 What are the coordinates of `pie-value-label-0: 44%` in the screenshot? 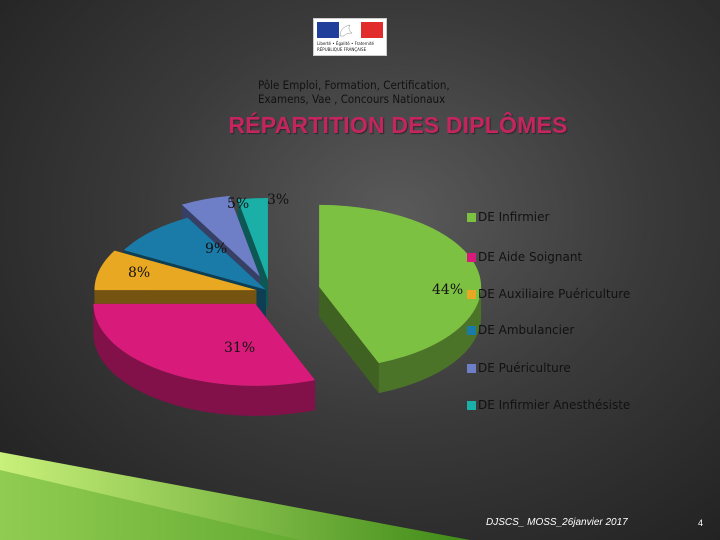 It's located at (447, 290).